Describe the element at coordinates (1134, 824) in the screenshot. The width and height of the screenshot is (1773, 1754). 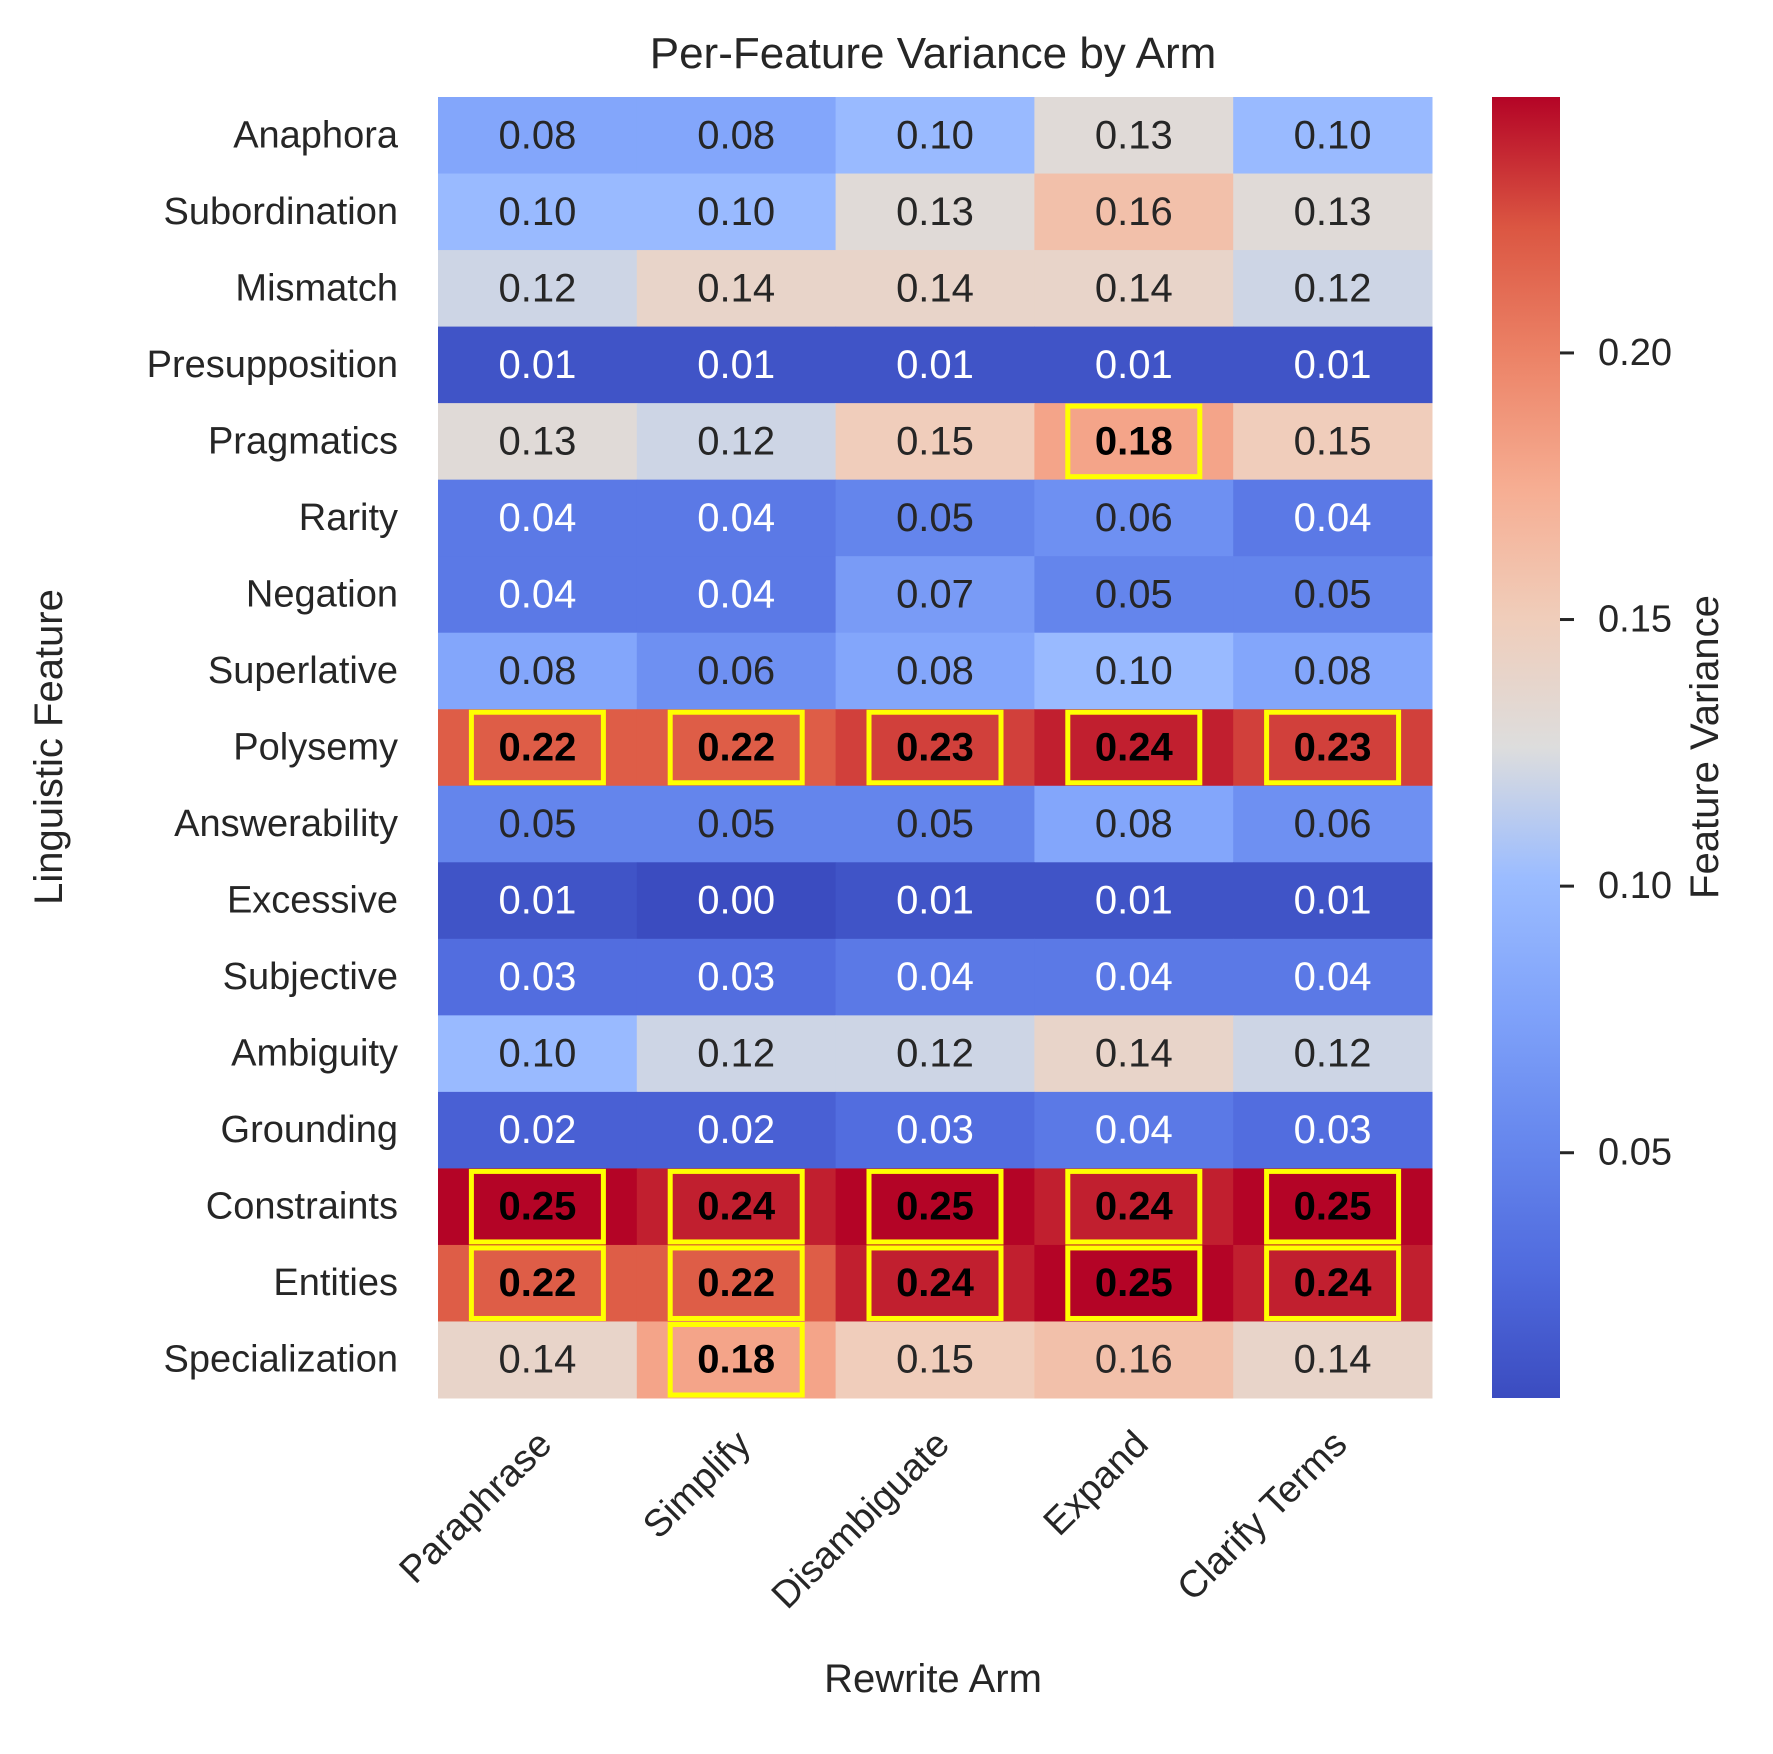
I see `cell-value-label: 0.08` at that location.